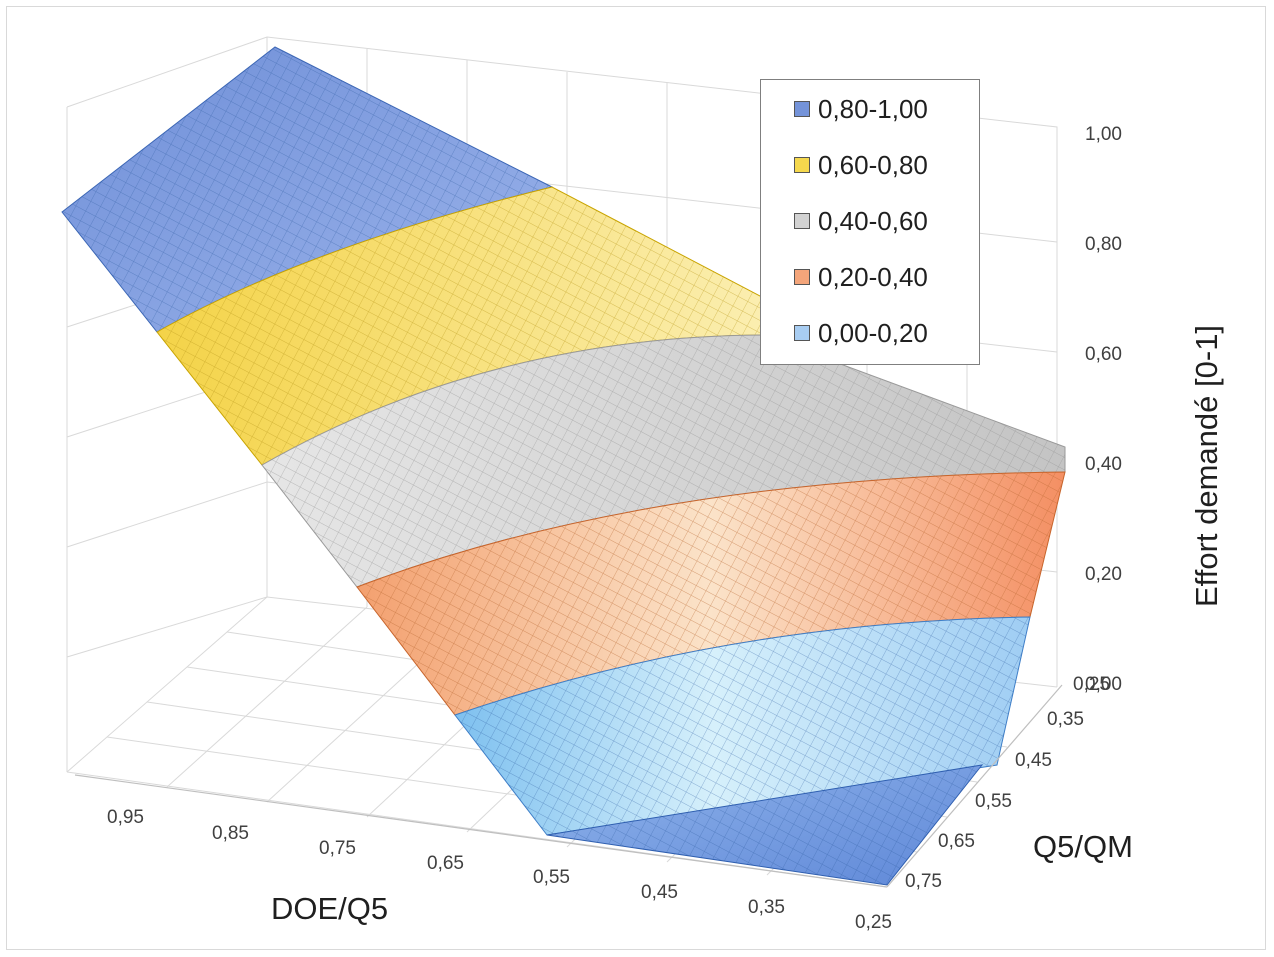  Describe the element at coordinates (1083, 846) in the screenshot. I see `depth-axis-title: Q5/QM` at that location.